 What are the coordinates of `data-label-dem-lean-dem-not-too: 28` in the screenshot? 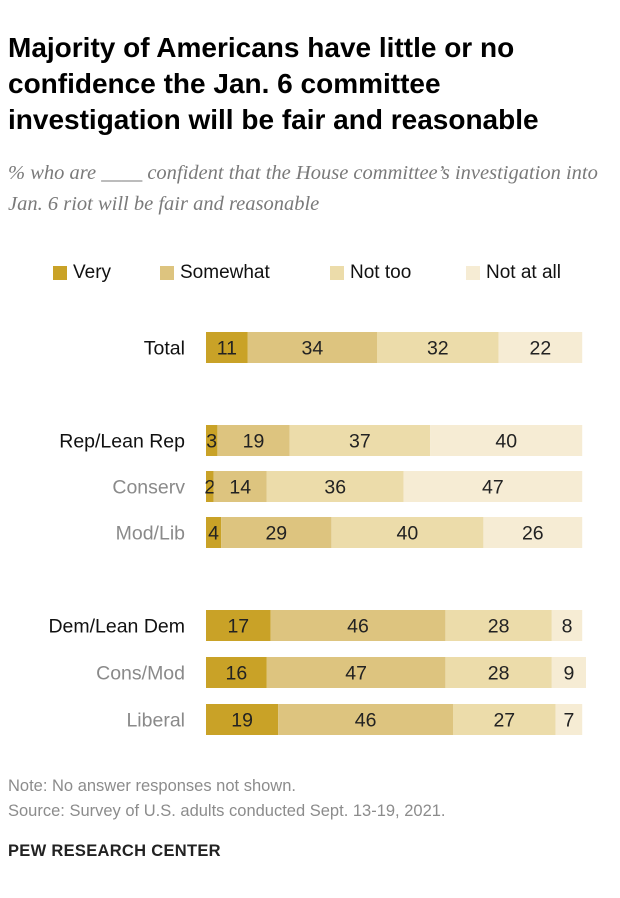 It's located at (499, 627).